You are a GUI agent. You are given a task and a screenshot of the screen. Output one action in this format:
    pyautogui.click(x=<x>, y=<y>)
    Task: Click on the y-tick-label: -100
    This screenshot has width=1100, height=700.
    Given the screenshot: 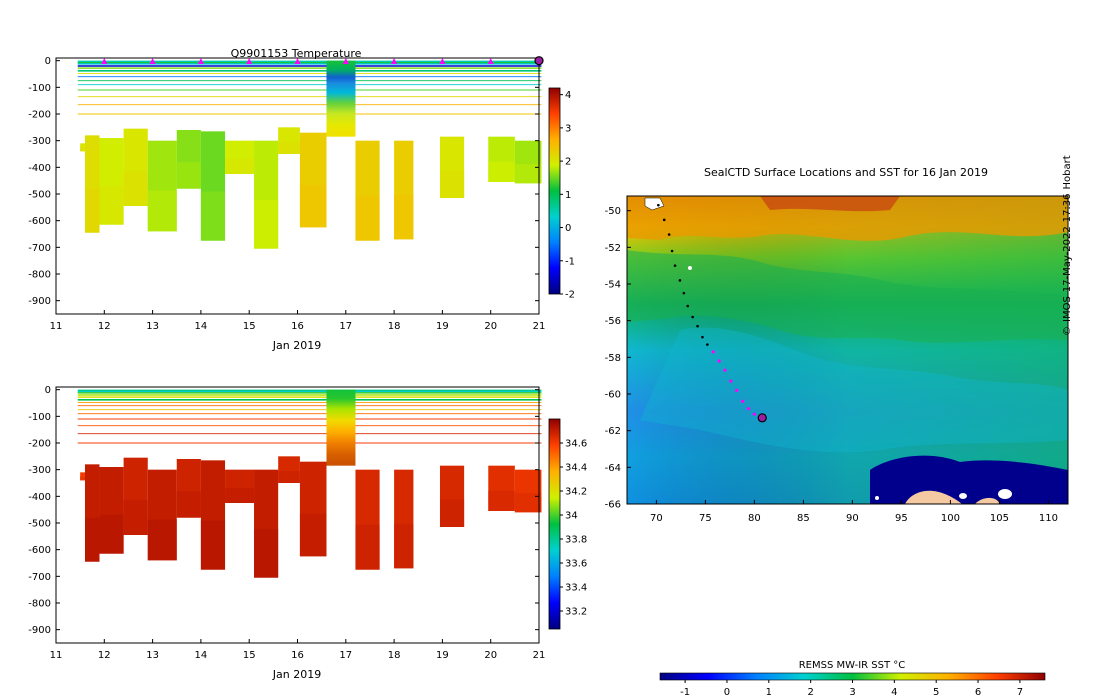 What is the action you would take?
    pyautogui.click(x=39, y=417)
    